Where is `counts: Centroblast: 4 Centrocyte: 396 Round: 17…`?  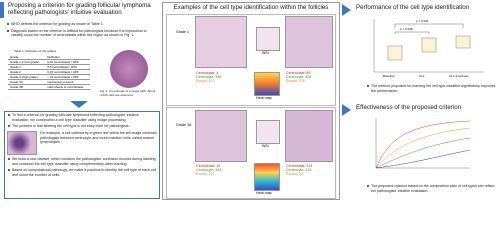 counts: Centroblast: 4 Centrocyte: 396 Round: 17… is located at coordinates (208, 77).